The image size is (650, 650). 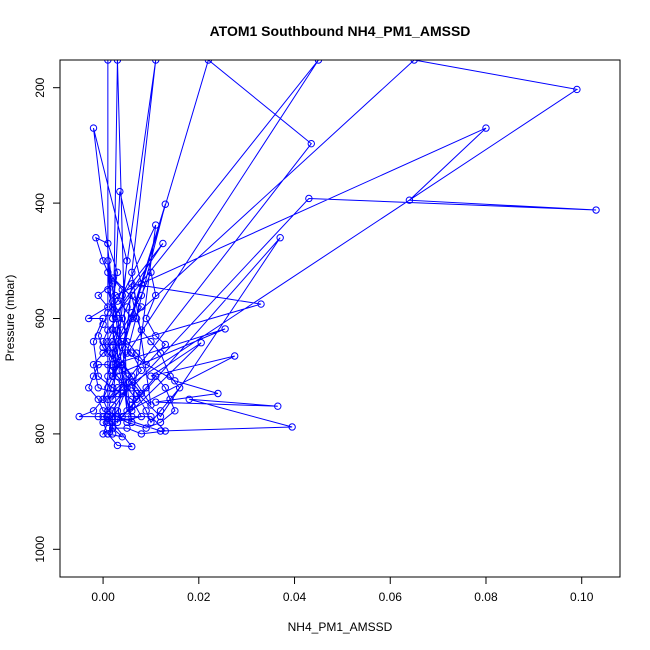 I want to click on x-tick-label: 0.02, so click(x=199, y=597).